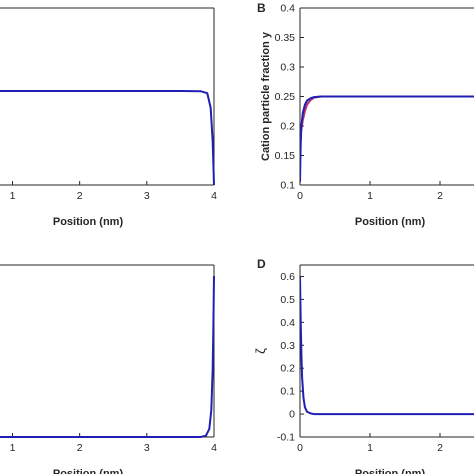 This screenshot has height=474, width=474. Describe the element at coordinates (287, 300) in the screenshot. I see `y-tick-label: 0.5` at that location.